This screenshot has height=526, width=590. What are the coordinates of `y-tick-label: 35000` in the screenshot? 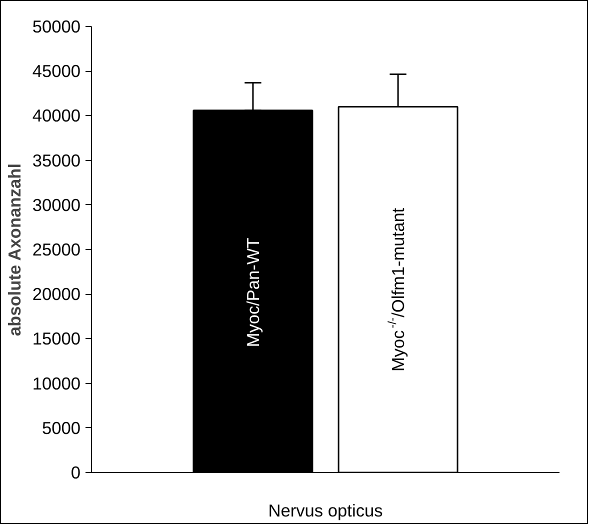 It's located at (56, 160).